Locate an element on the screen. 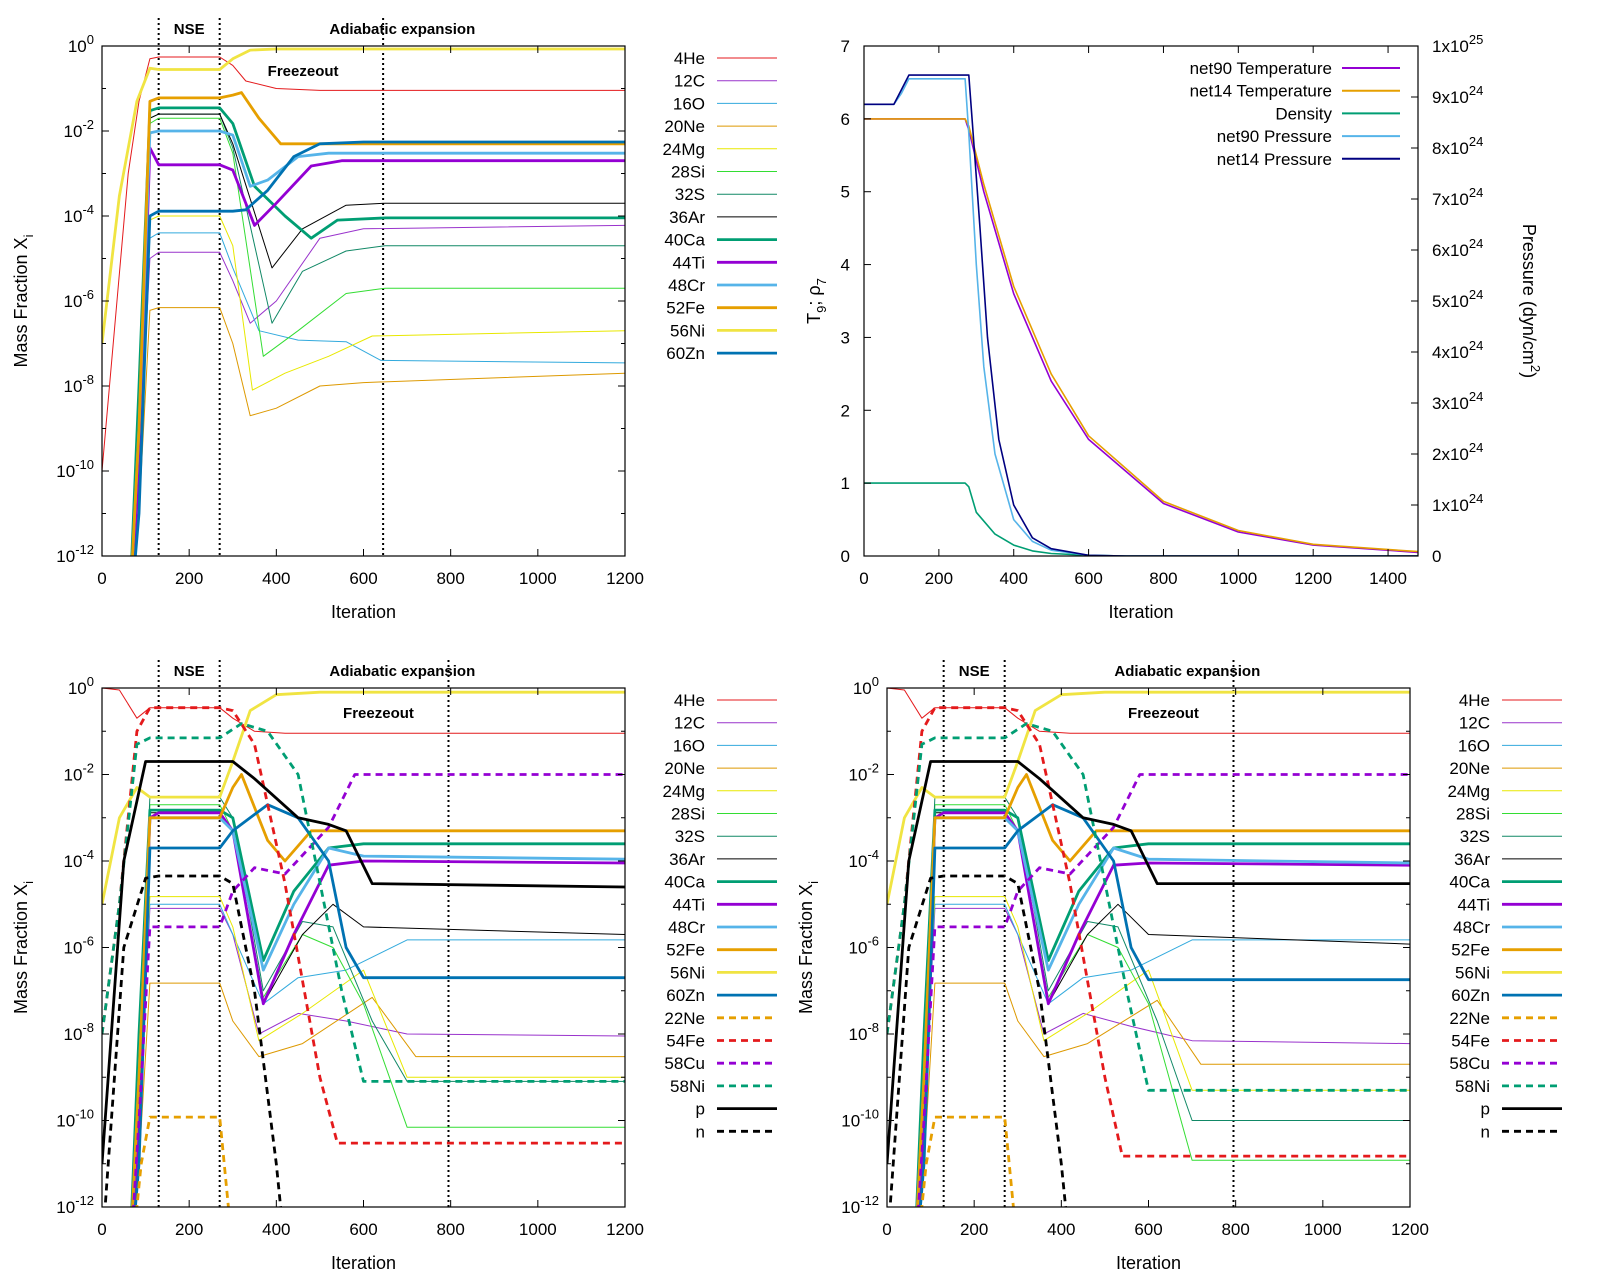 Image resolution: width=1600 pixels, height=1285 pixels. region-label-adiabatic: Adiabatic expansion is located at coordinates (1187, 671).